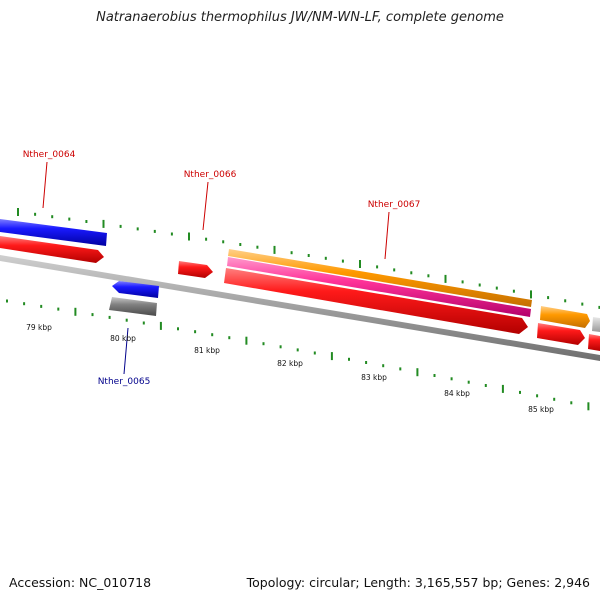 Image resolution: width=600 pixels, height=600 pixels. Describe the element at coordinates (123, 338) in the screenshot. I see `scale-label-80kbp: 80 kbp` at that location.